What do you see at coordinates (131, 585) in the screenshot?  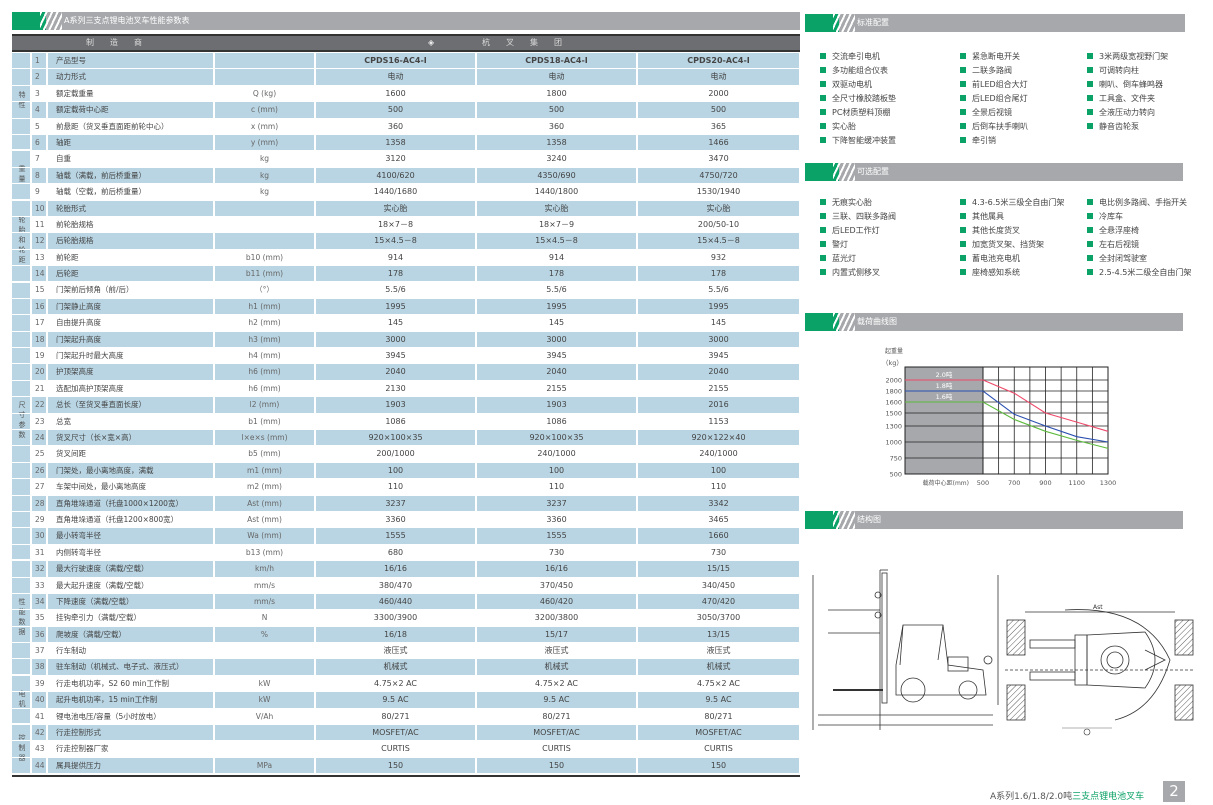 I see `row-label: 最大起升速度（满载/空载）` at bounding box center [131, 585].